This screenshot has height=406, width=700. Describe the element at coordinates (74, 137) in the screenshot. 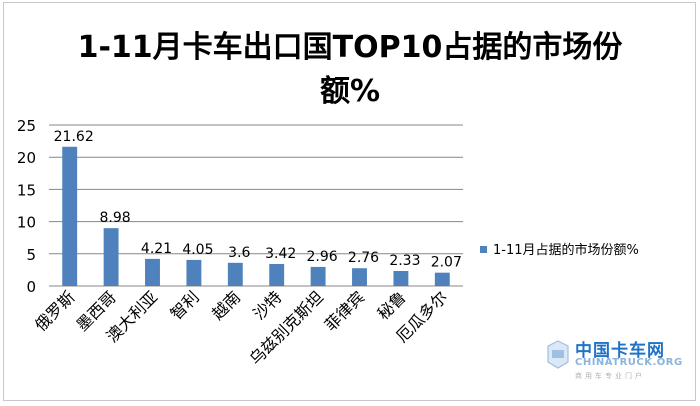

I see `data-label: 21.62` at that location.